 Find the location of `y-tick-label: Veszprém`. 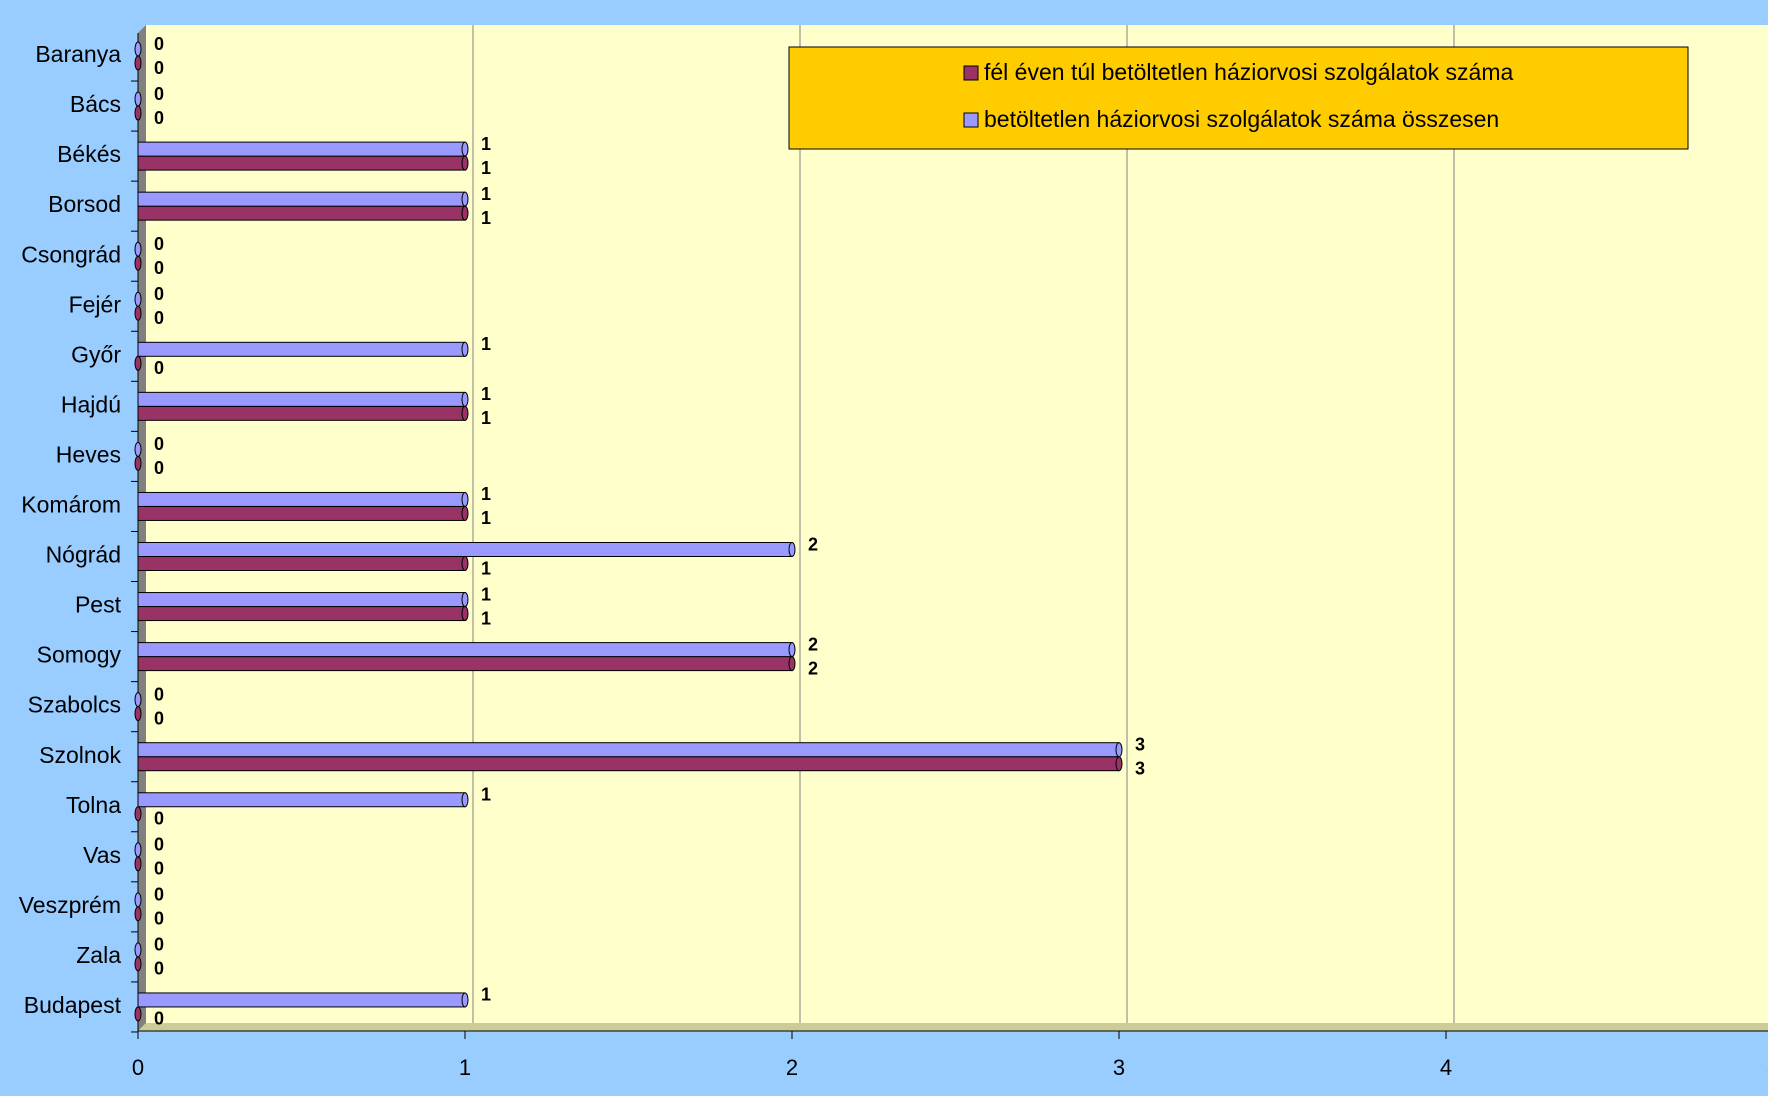

y-tick-label: Veszprém is located at coordinates (70, 905).